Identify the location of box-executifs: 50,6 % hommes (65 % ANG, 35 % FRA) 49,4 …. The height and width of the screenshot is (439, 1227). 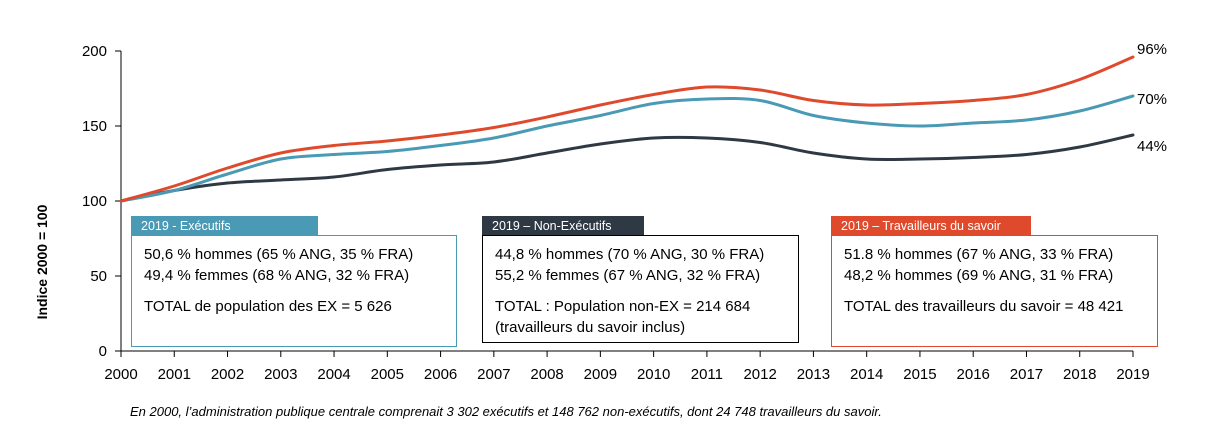
(294, 291).